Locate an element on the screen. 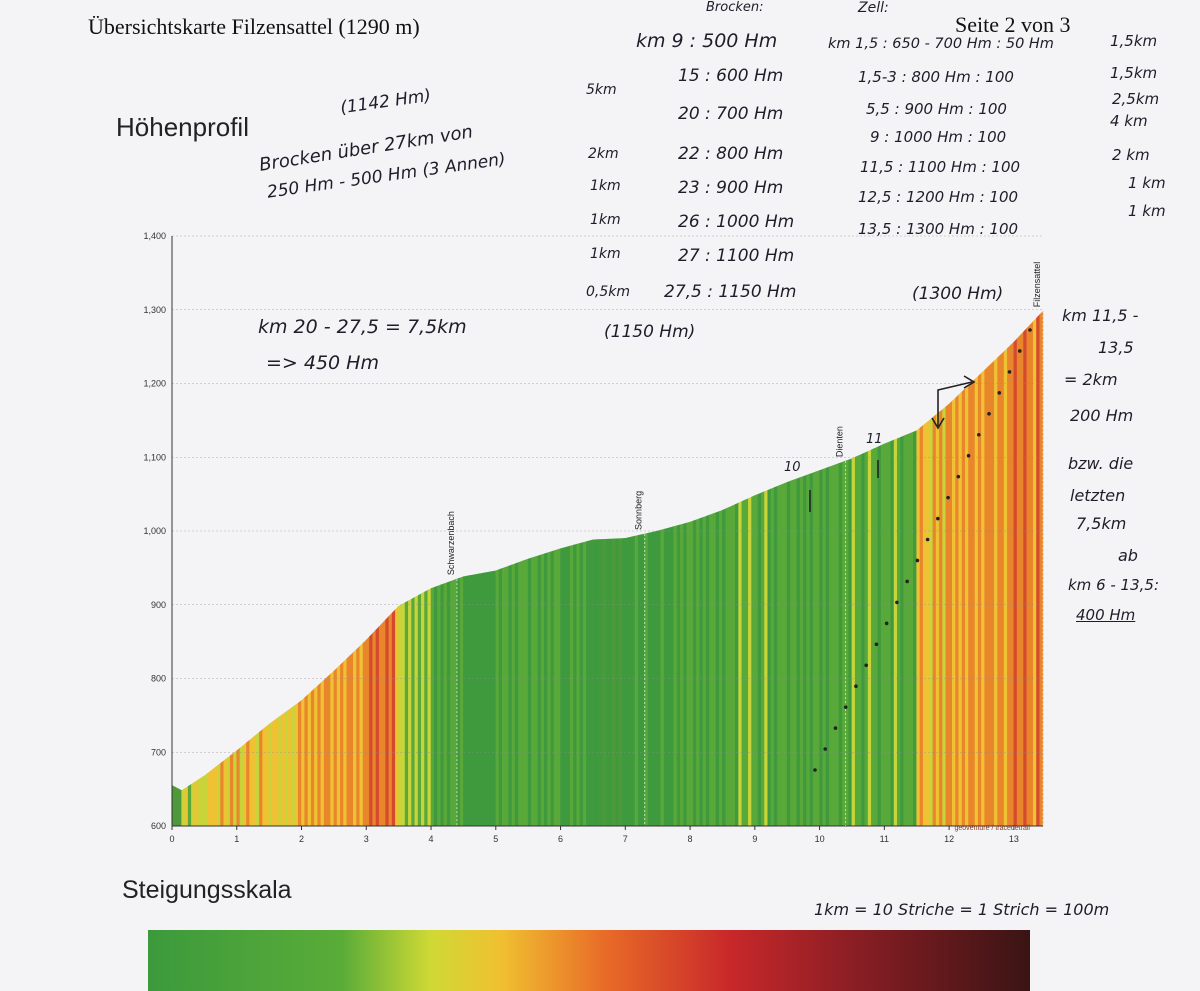 This screenshot has width=1200, height=991. page-title: Übersichtskarte Filzensattel (1290 m) is located at coordinates (254, 26).